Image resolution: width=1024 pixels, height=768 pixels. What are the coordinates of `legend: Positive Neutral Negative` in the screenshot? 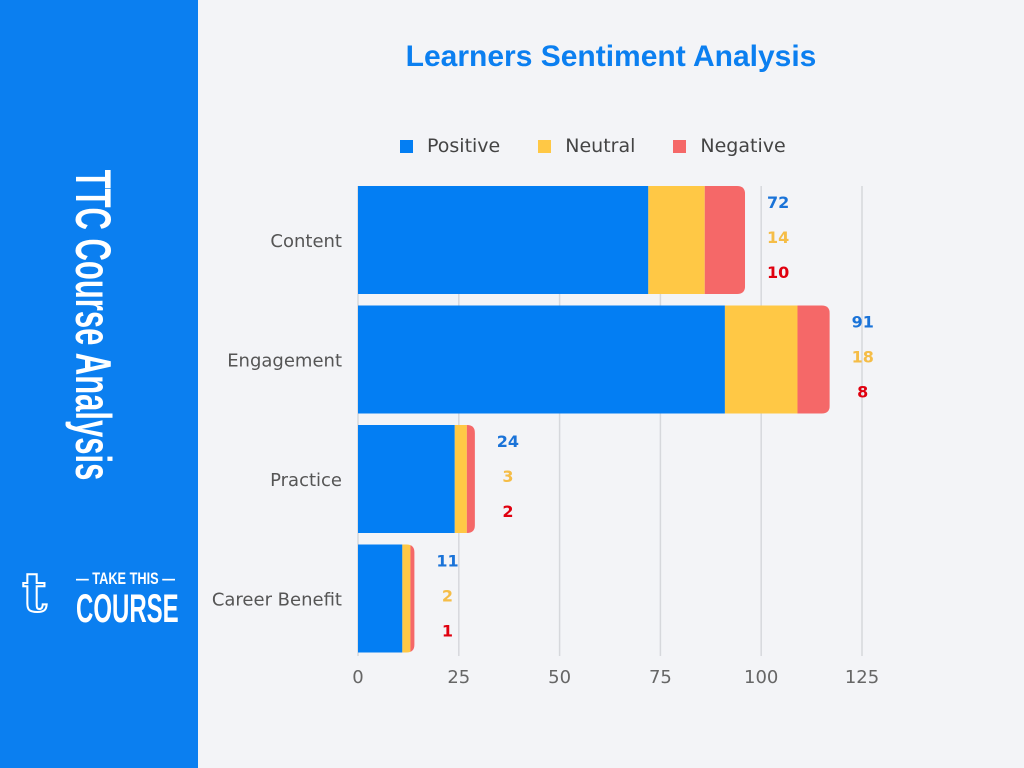 It's located at (612, 146).